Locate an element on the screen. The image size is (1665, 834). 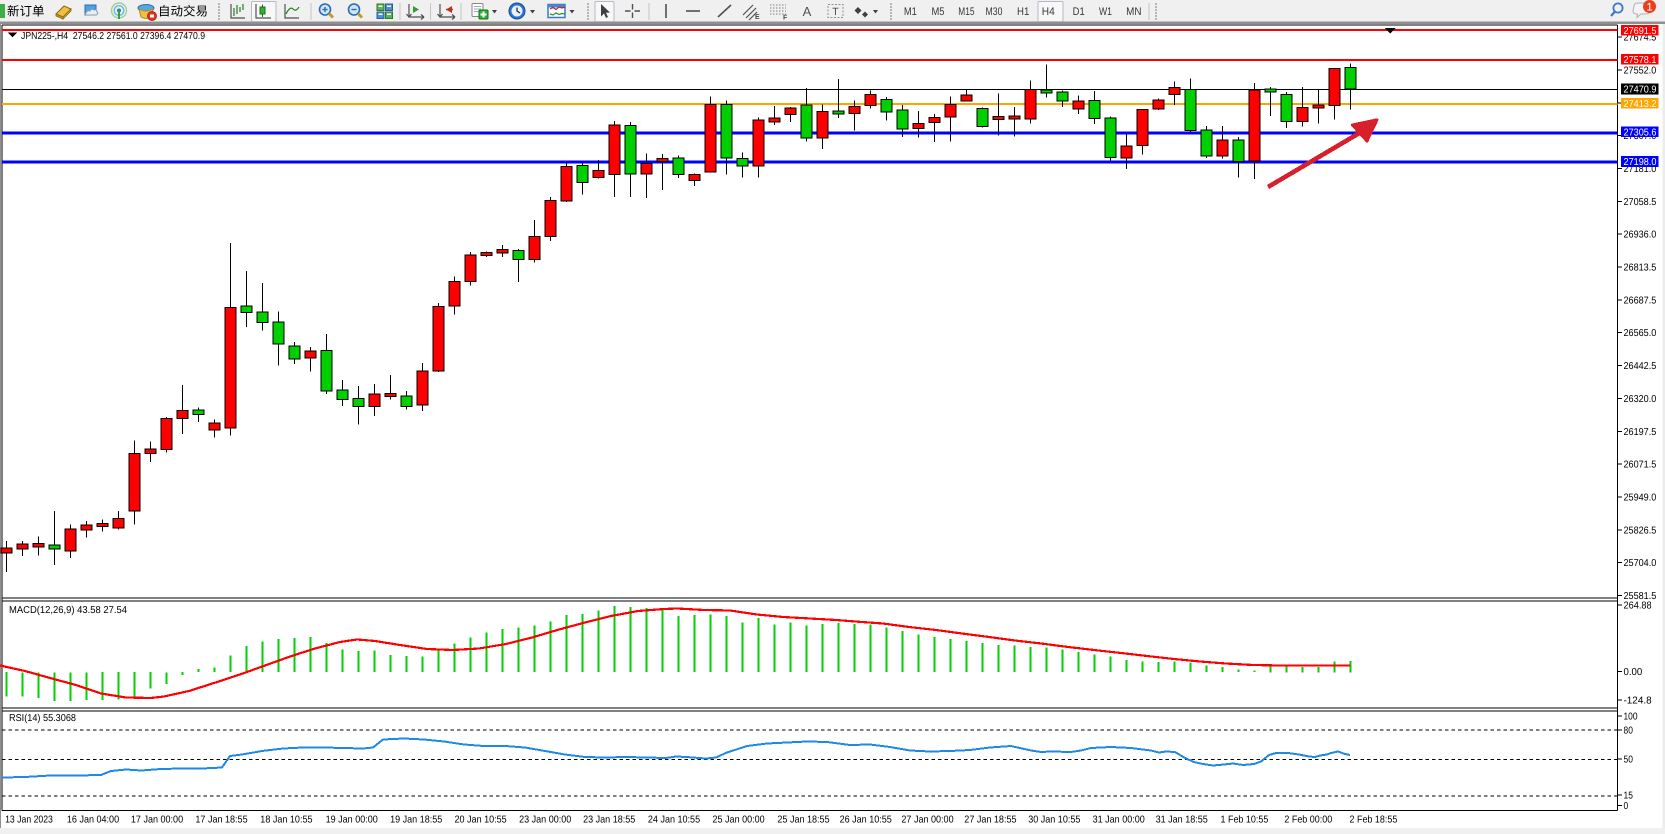
svg-text: 26442.5 is located at coordinates (1640, 366).